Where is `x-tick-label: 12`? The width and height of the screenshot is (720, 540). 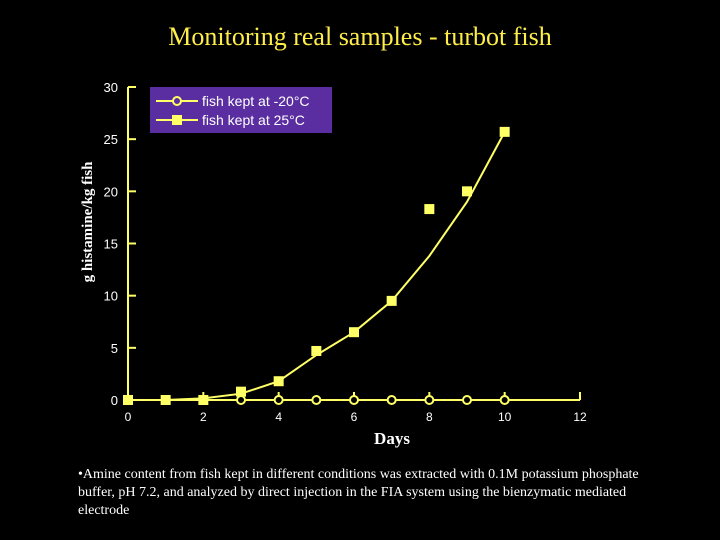 x-tick-label: 12 is located at coordinates (580, 417).